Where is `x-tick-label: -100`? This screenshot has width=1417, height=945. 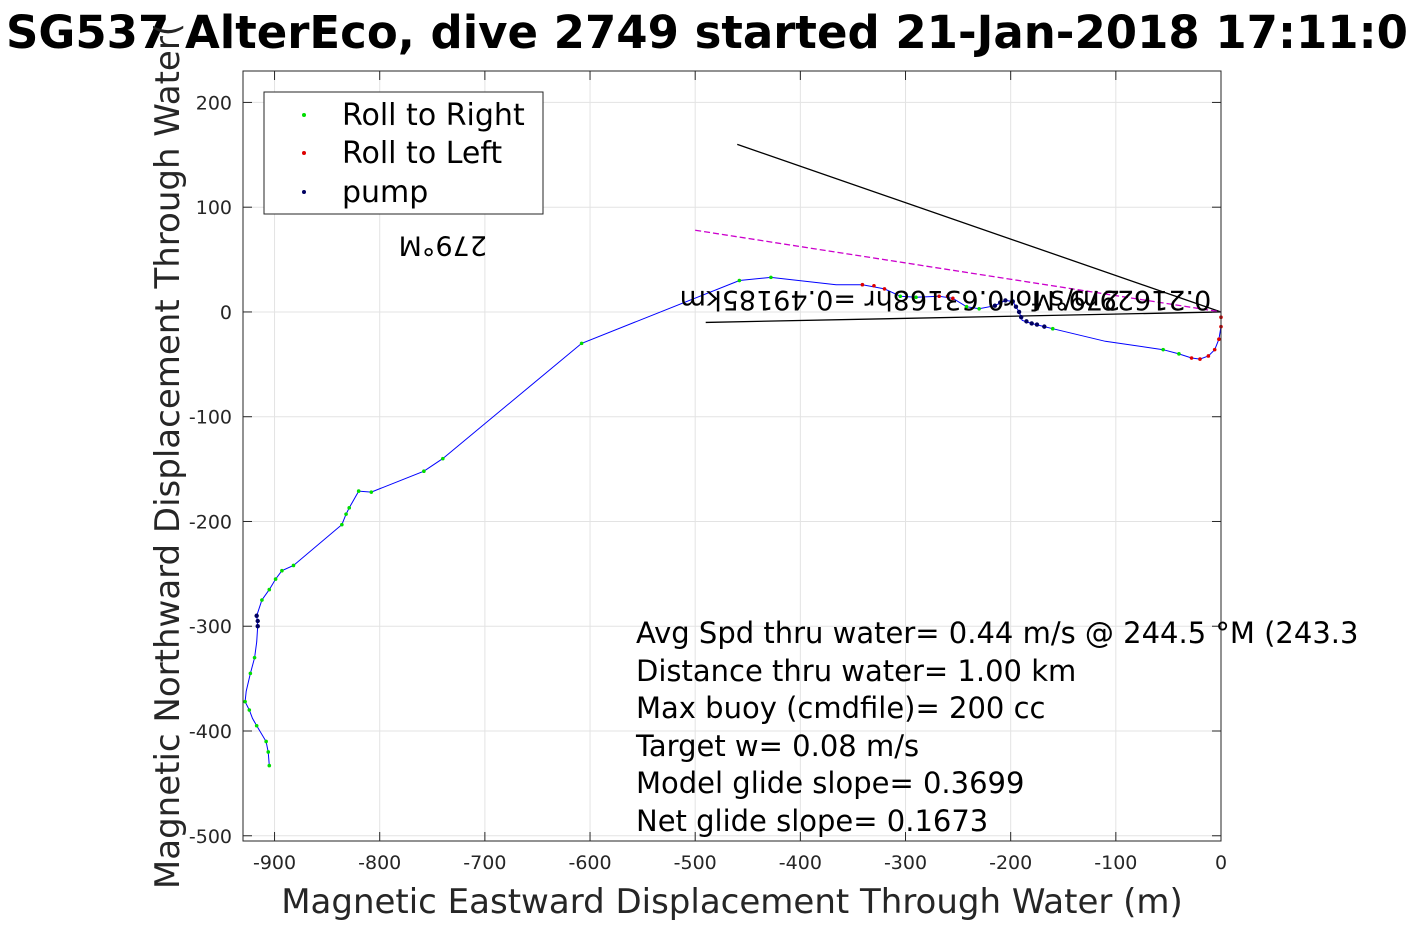 x-tick-label: -100 is located at coordinates (1115, 863).